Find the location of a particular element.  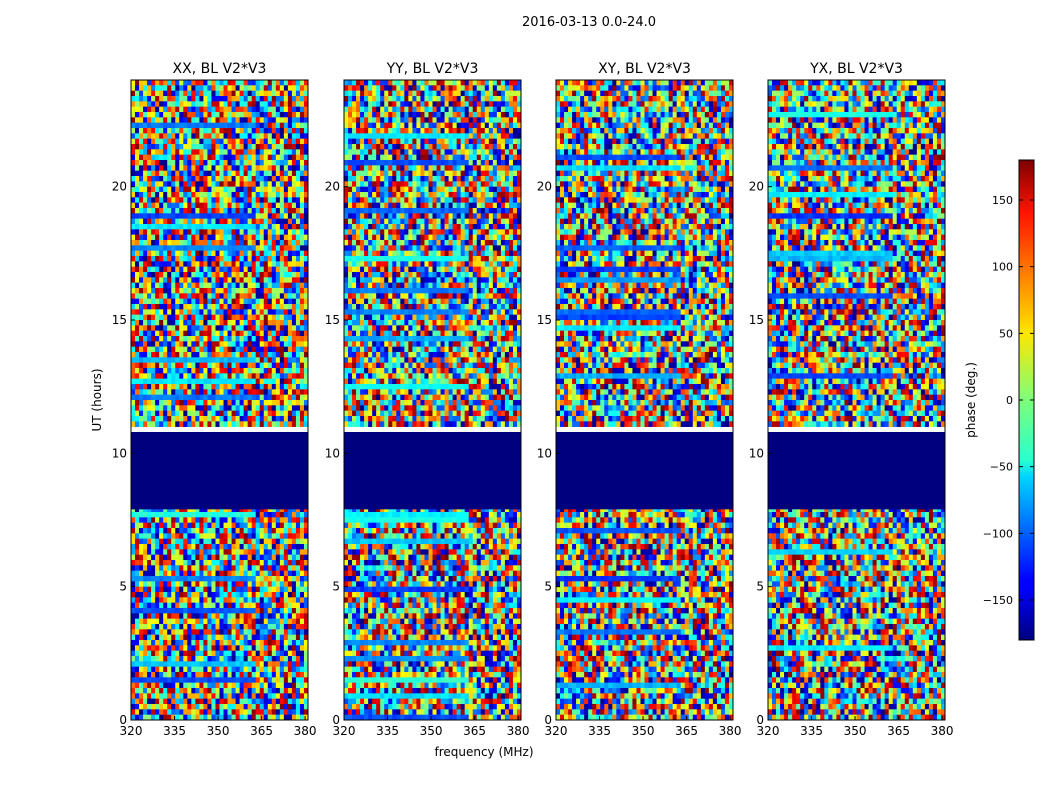

colorbar-tick-label: 0 is located at coordinates (1009, 400).